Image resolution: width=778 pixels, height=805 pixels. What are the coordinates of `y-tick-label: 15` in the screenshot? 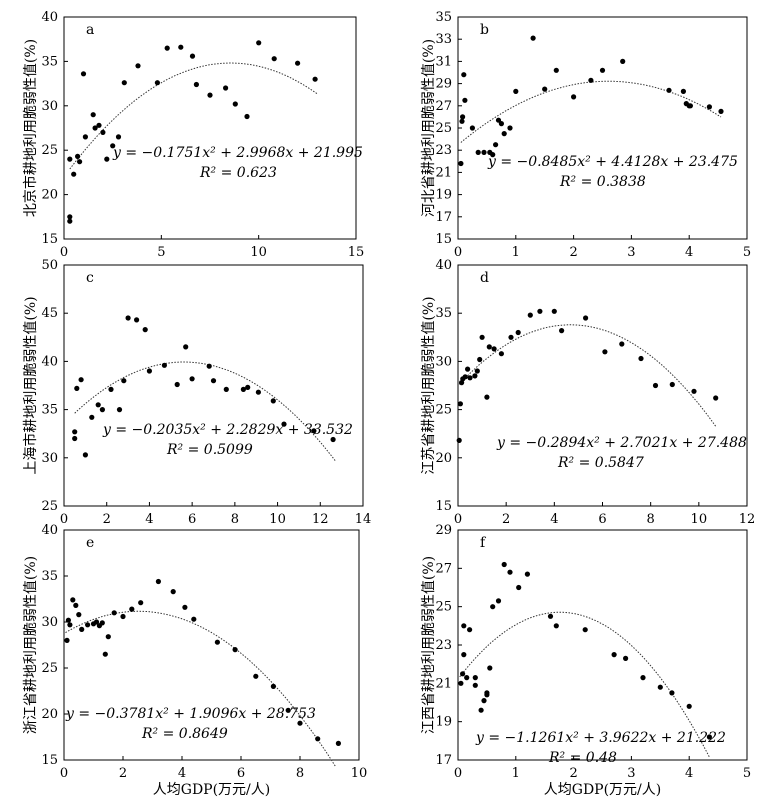 It's located at (49, 760).